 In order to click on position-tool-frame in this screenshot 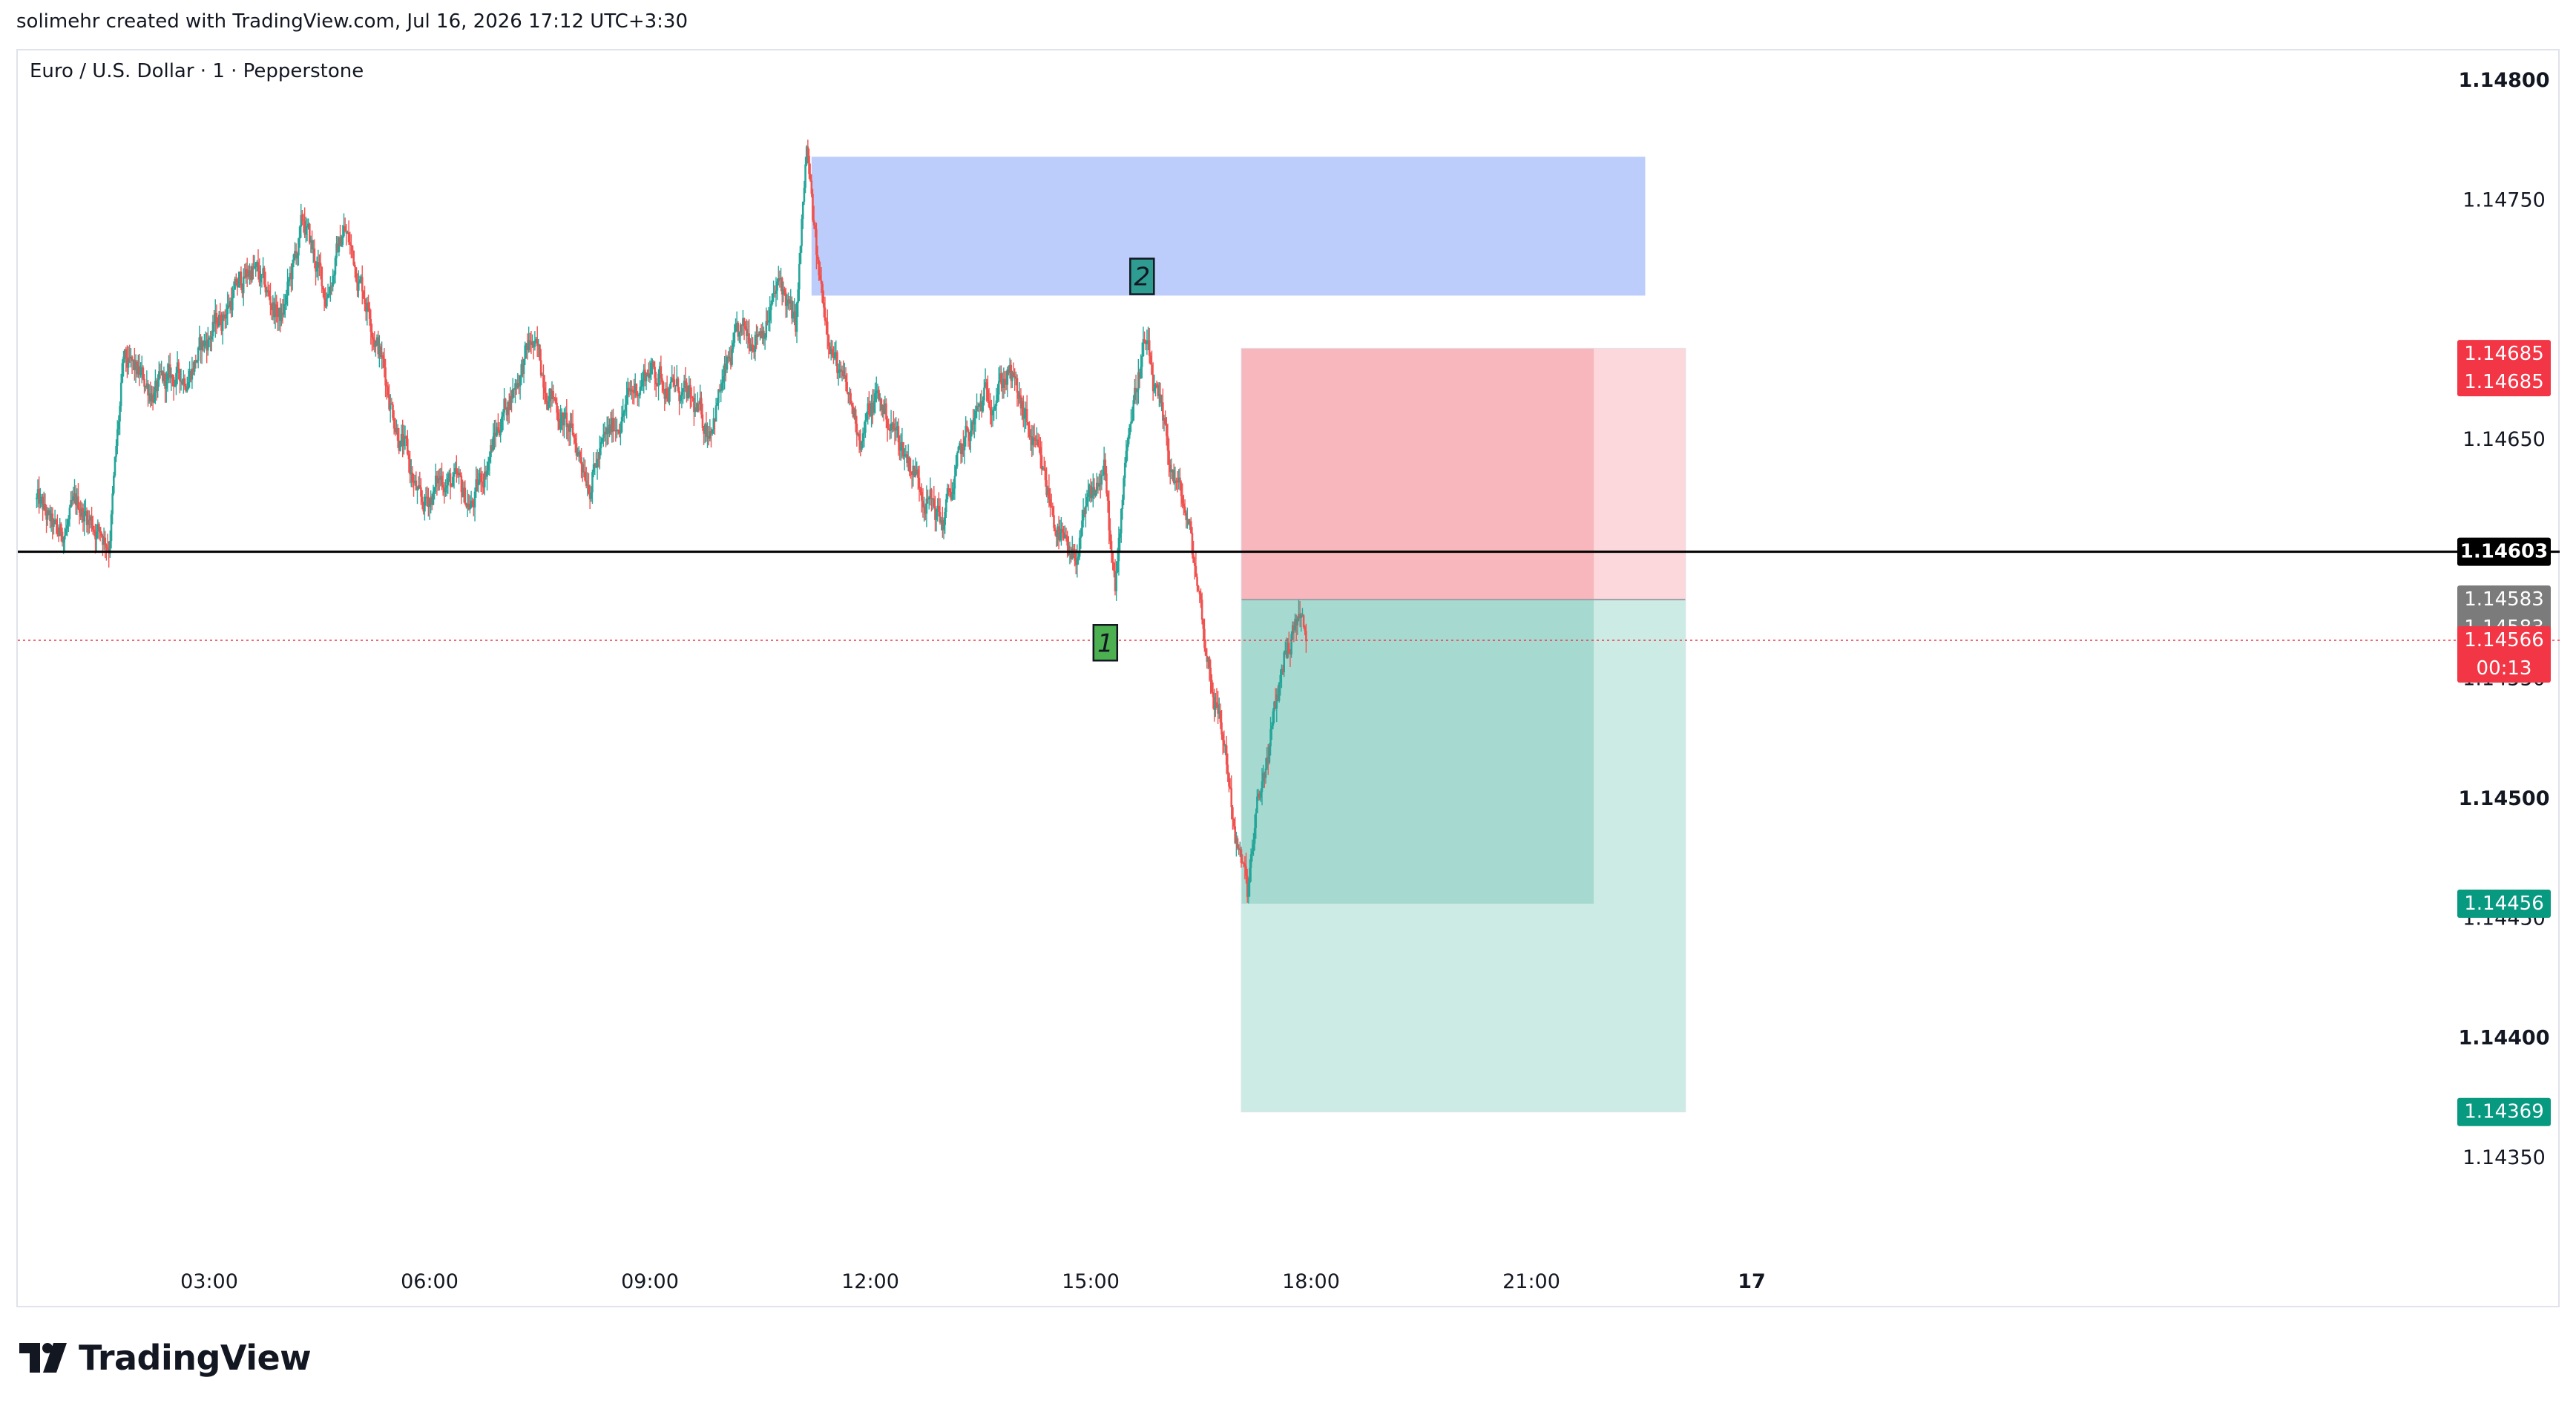, I will do `click(1463, 730)`.